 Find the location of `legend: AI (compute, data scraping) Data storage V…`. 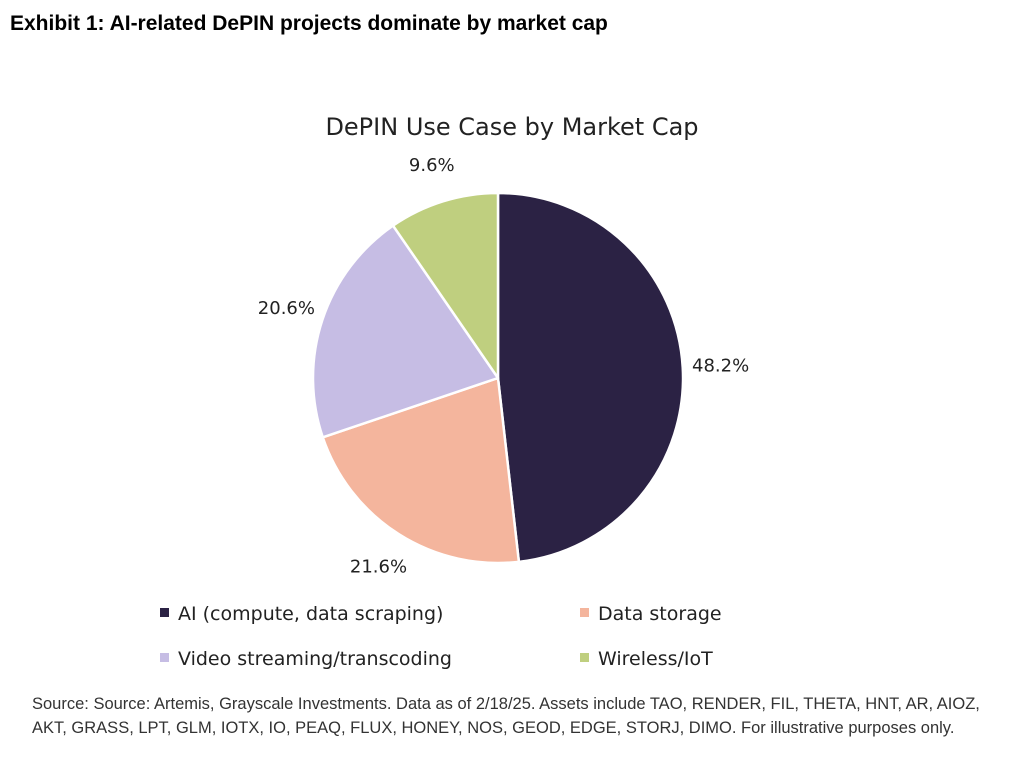

legend: AI (compute, data scraping) Data storage V… is located at coordinates (441, 636).